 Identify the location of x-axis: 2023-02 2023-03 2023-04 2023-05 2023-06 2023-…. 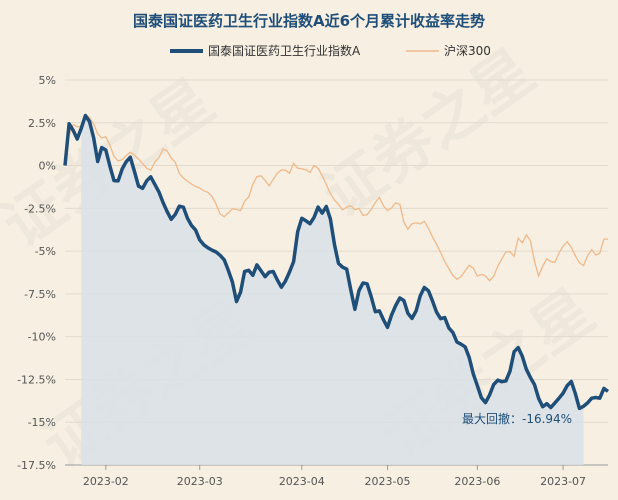
(336, 476).